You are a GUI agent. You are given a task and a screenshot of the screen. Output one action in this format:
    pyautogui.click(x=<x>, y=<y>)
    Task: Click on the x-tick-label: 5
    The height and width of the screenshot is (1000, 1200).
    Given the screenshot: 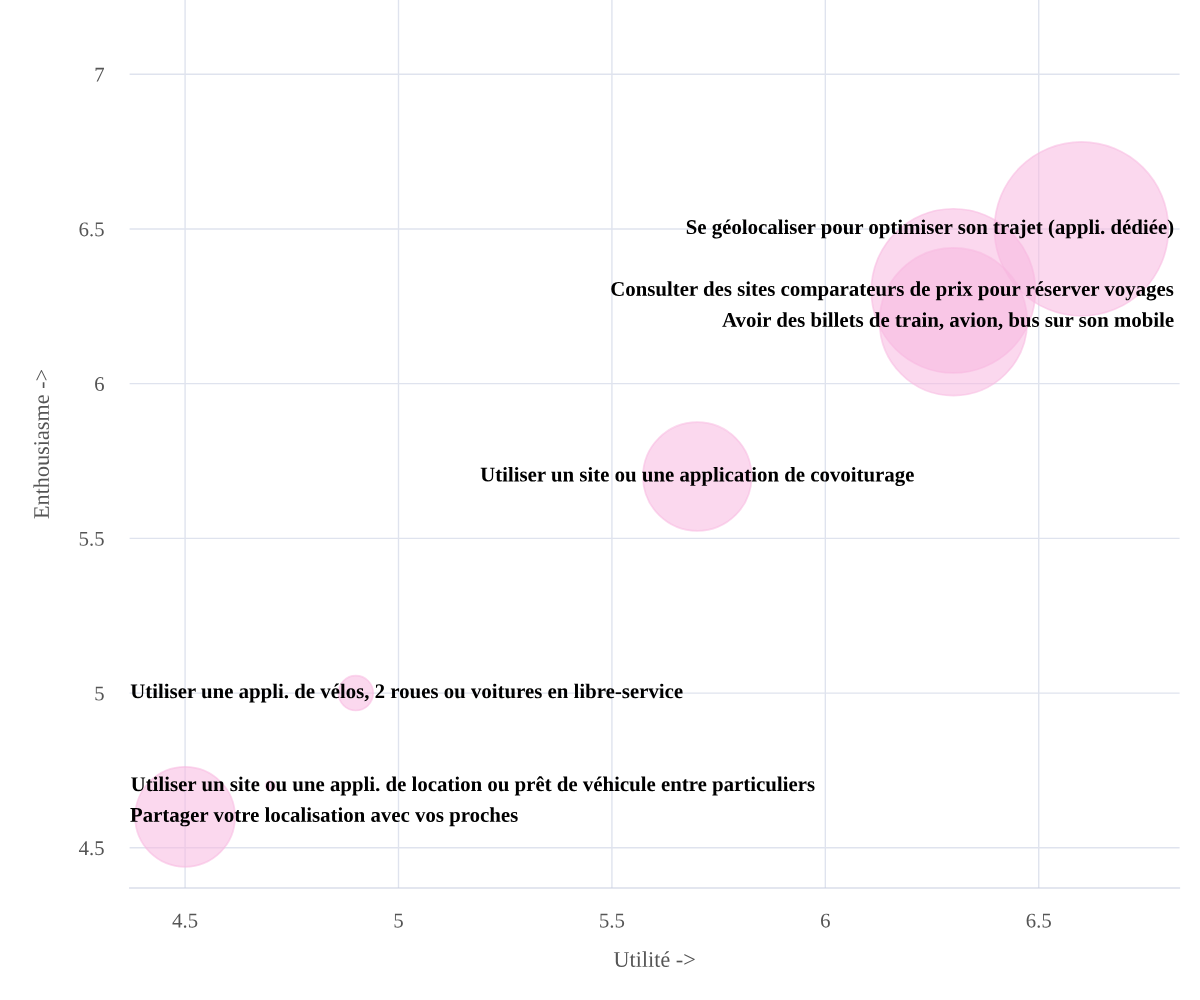 What is the action you would take?
    pyautogui.click(x=398, y=920)
    